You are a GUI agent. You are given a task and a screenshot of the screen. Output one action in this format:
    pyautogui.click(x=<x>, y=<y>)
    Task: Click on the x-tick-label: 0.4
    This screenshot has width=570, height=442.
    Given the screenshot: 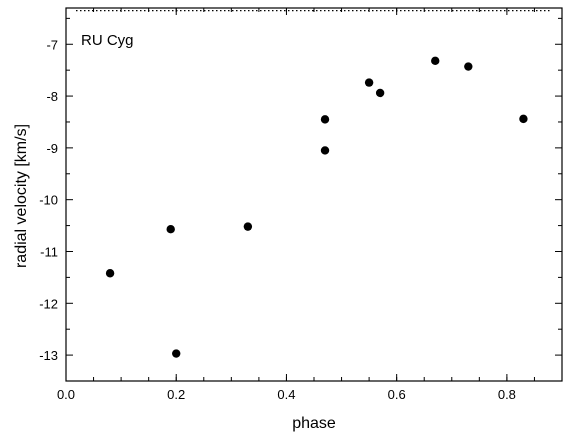 What is the action you would take?
    pyautogui.click(x=286, y=394)
    